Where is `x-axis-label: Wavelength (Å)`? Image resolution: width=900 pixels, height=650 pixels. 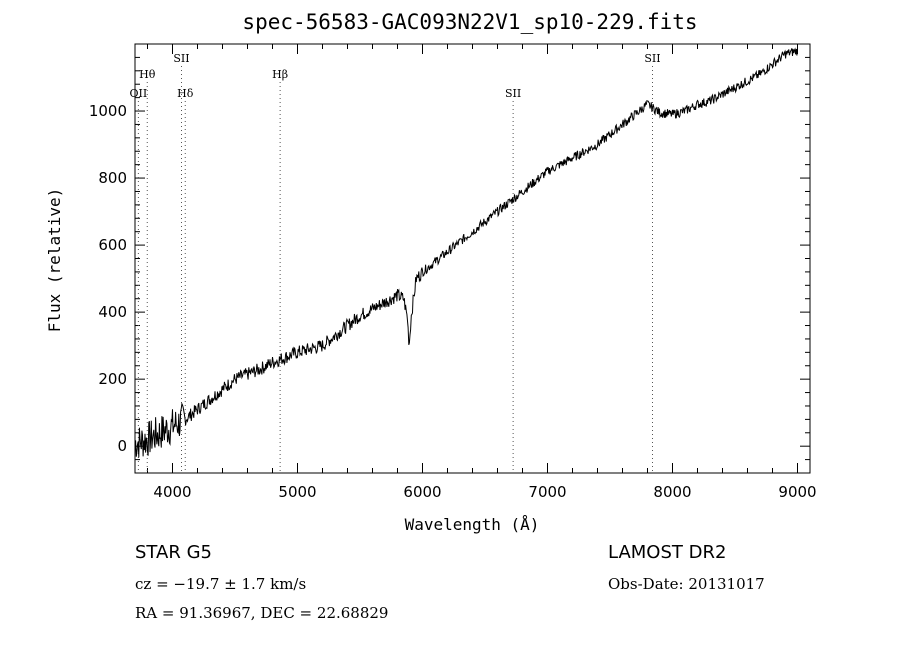 x-axis-label: Wavelength (Å) is located at coordinates (472, 524).